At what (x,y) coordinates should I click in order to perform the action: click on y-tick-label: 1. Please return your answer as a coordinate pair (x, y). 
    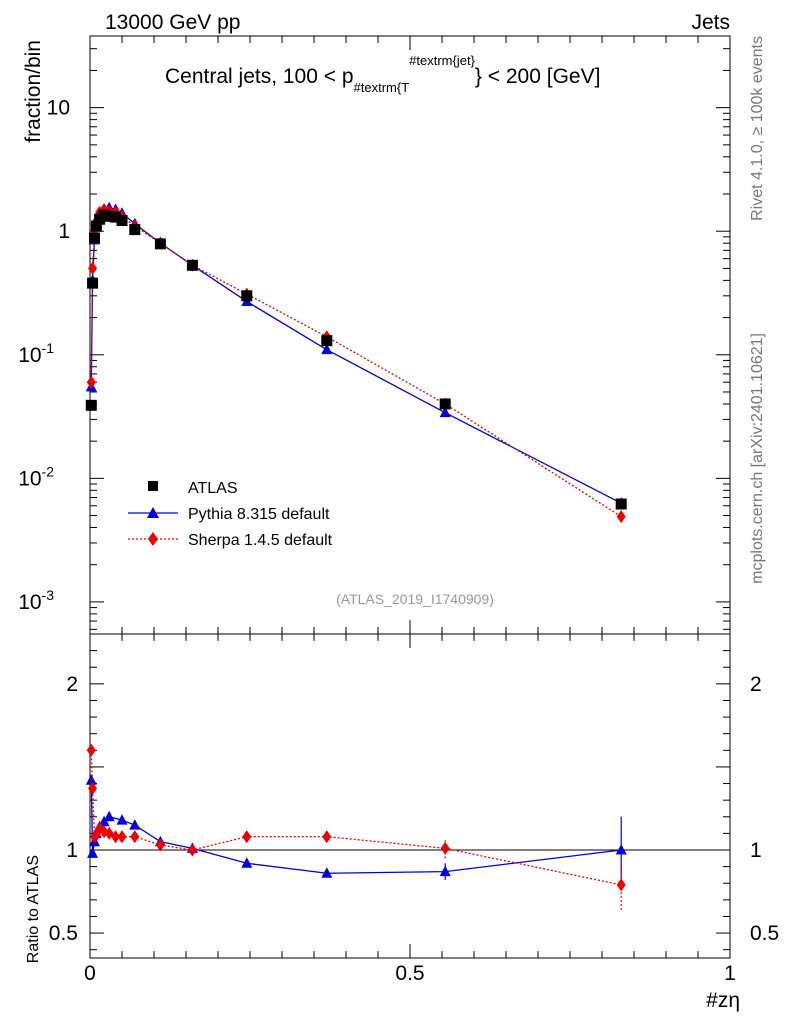
    Looking at the image, I should click on (64, 231).